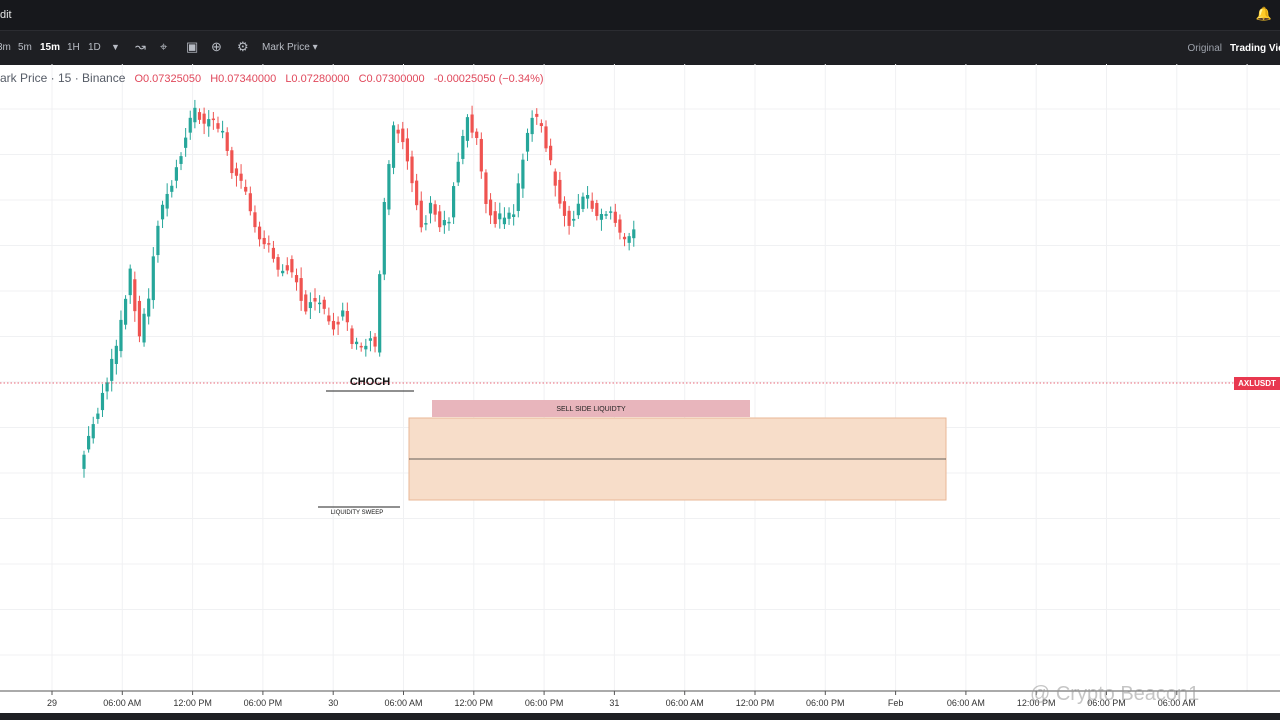 This screenshot has height=720, width=1280. Describe the element at coordinates (115, 47) in the screenshot. I see `chevron-down-icon: ▼` at that location.